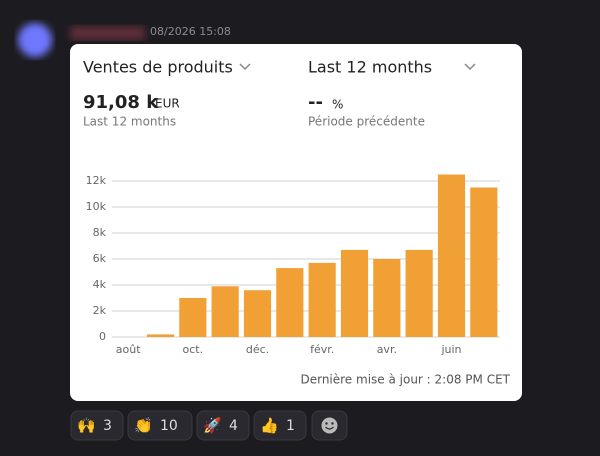 The image size is (600, 456). What do you see at coordinates (102, 336) in the screenshot?
I see `y-tick-label: 0` at bounding box center [102, 336].